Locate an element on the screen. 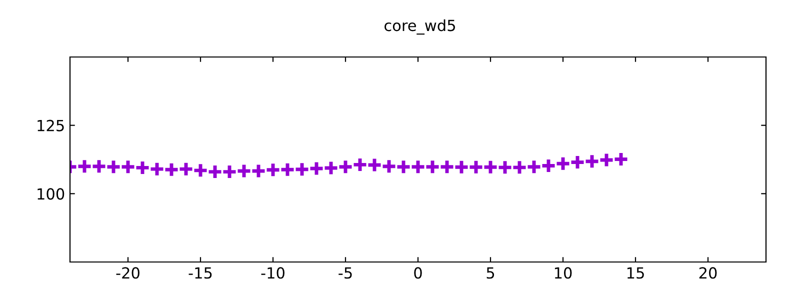 The width and height of the screenshot is (800, 300). x-tick-label: 10 is located at coordinates (563, 273).